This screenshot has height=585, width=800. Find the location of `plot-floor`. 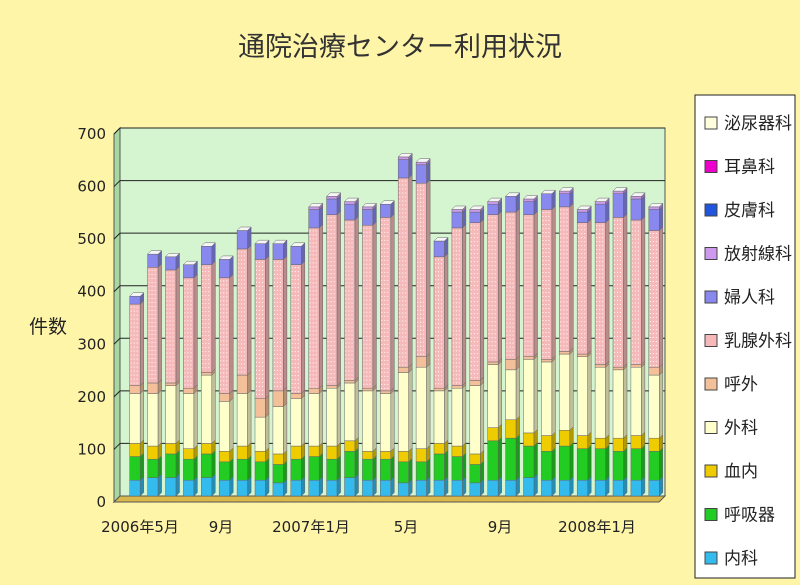

plot-floor is located at coordinates (389, 499).